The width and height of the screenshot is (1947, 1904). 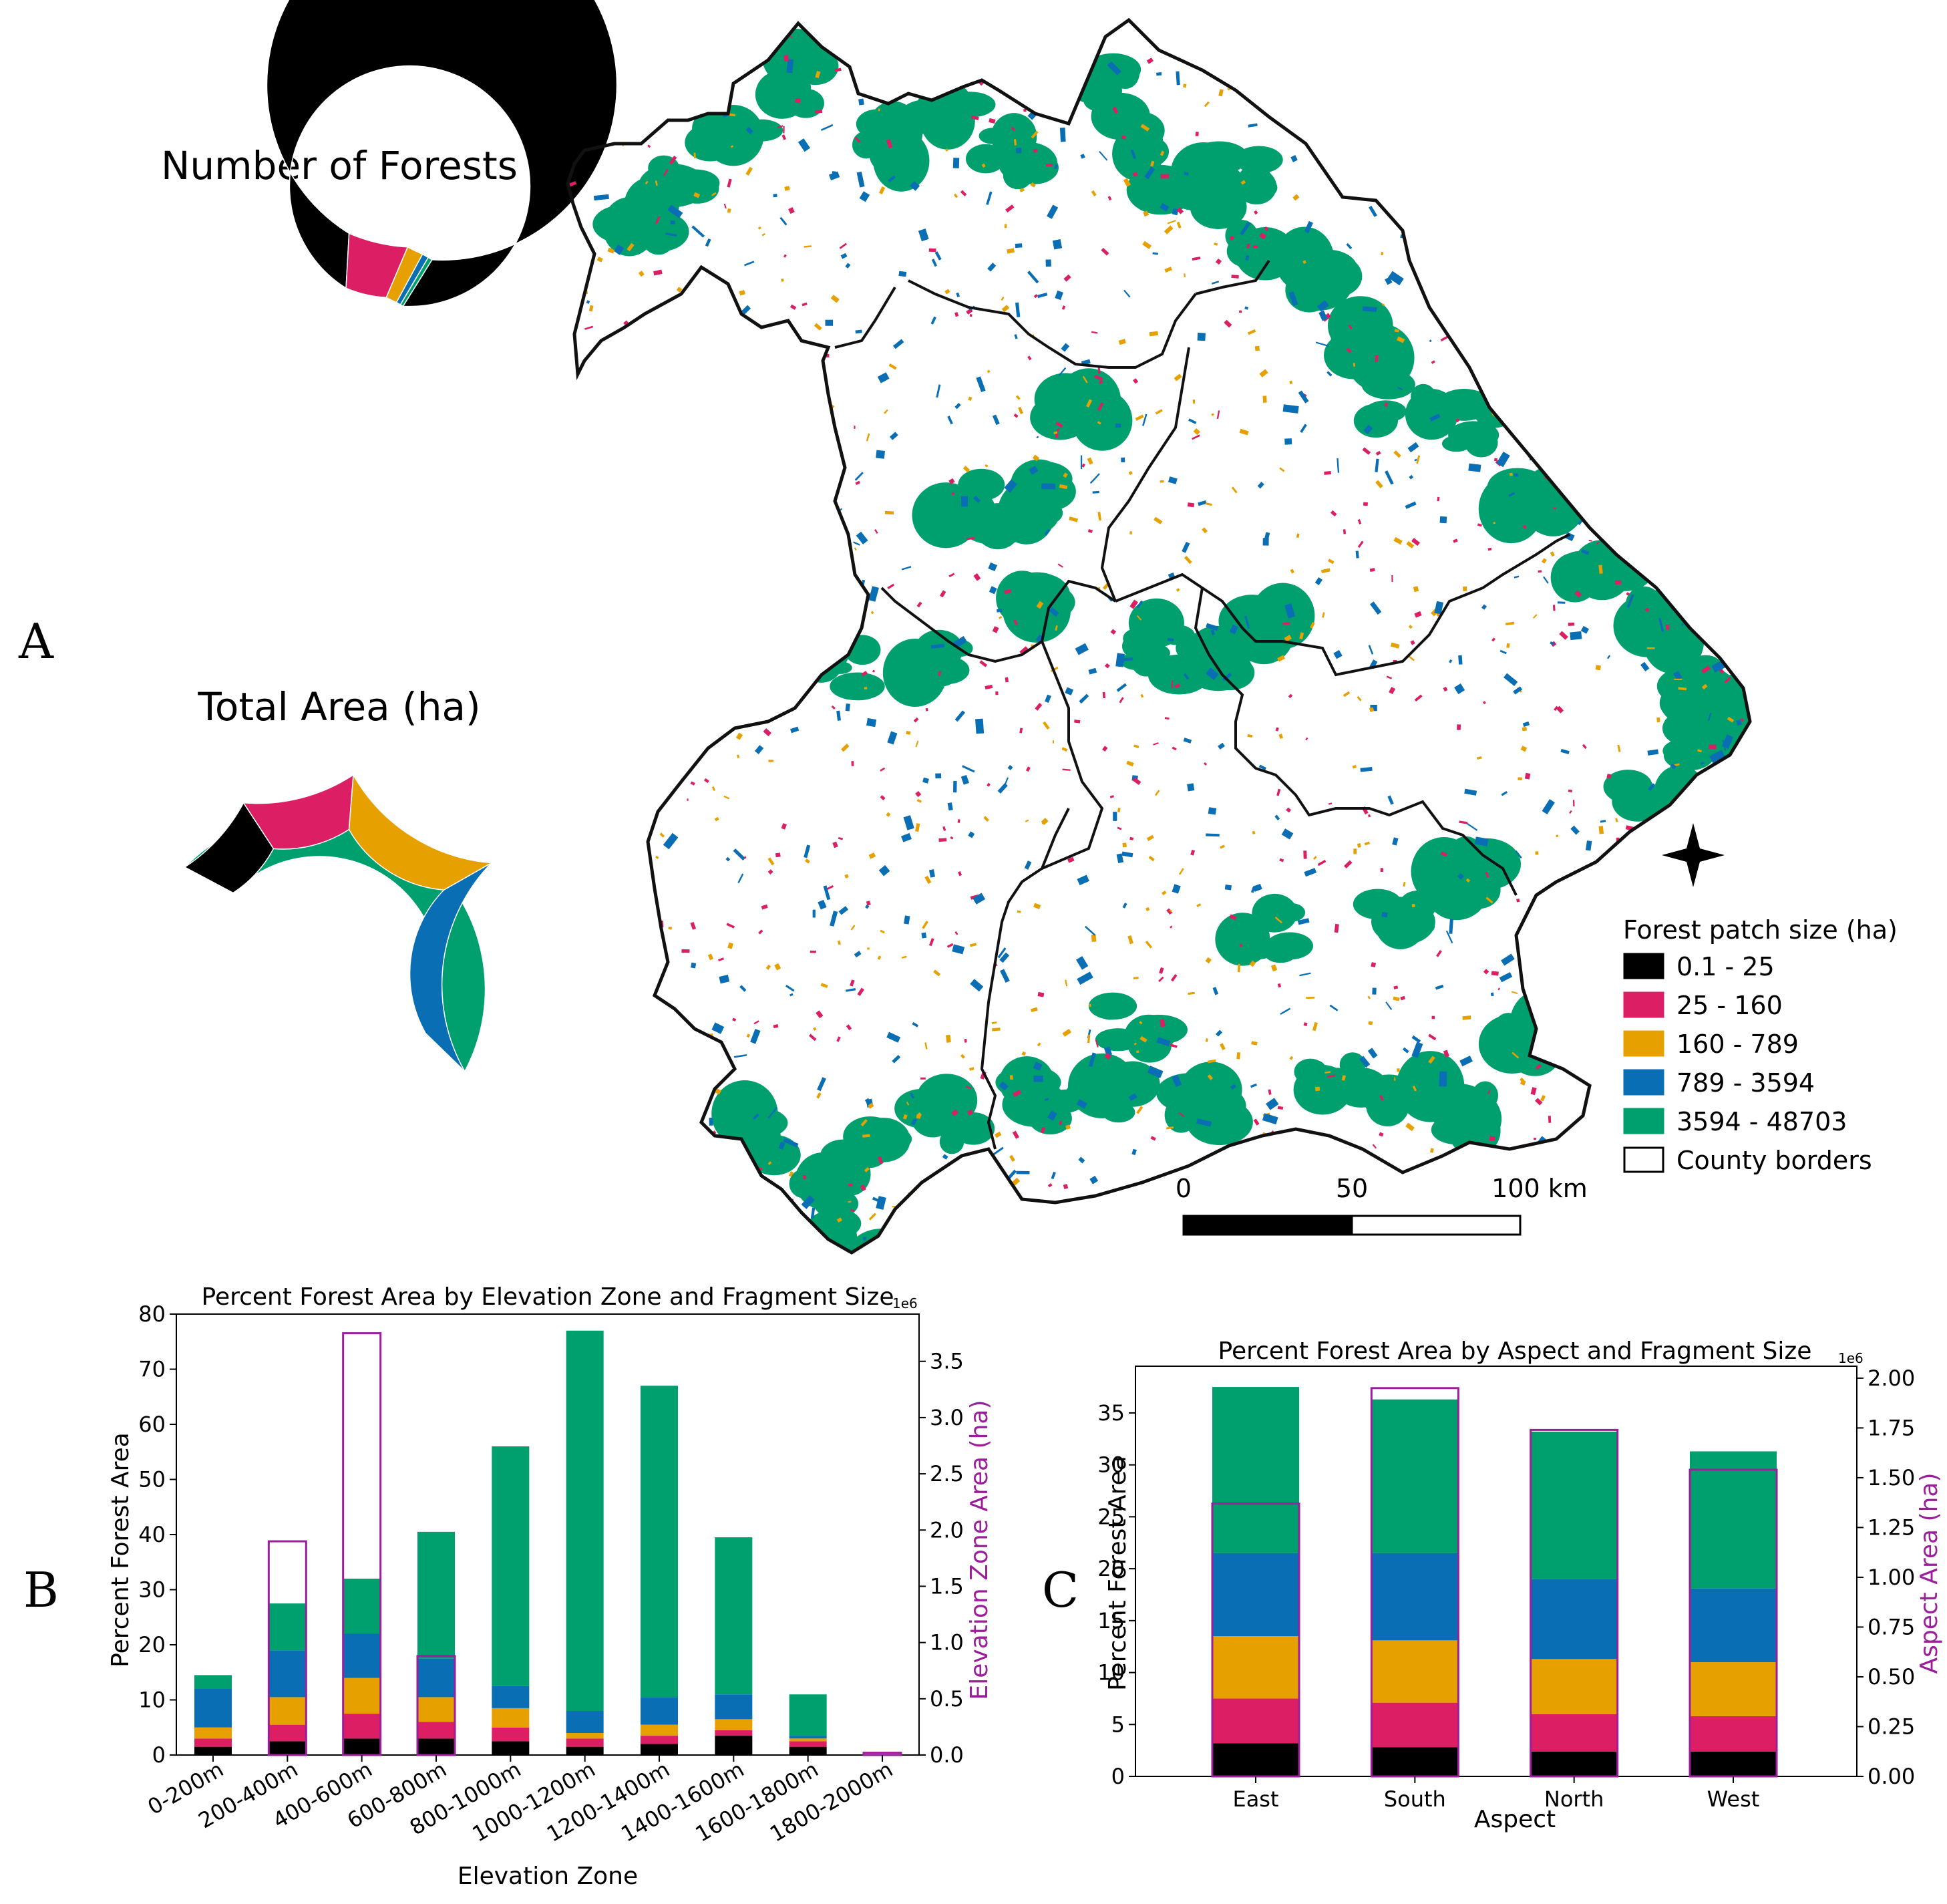 I want to click on chart-b-ytick-1: 10, so click(x=152, y=1700).